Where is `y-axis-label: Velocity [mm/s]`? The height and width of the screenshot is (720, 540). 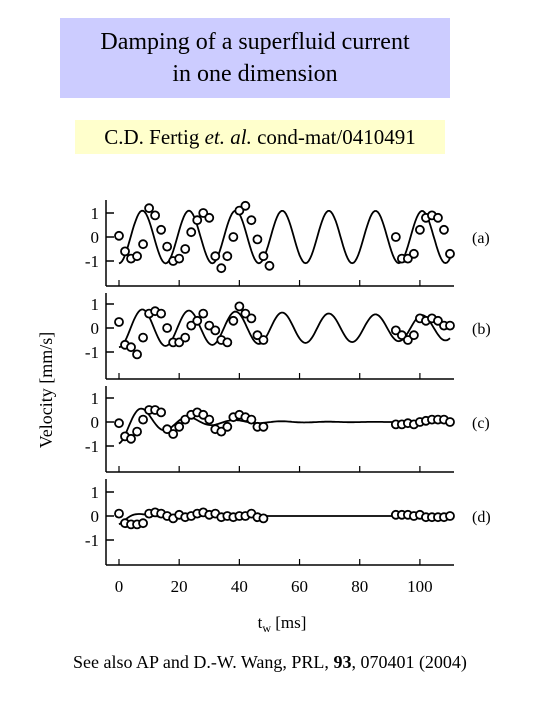 y-axis-label: Velocity [mm/s] is located at coordinates (46, 390).